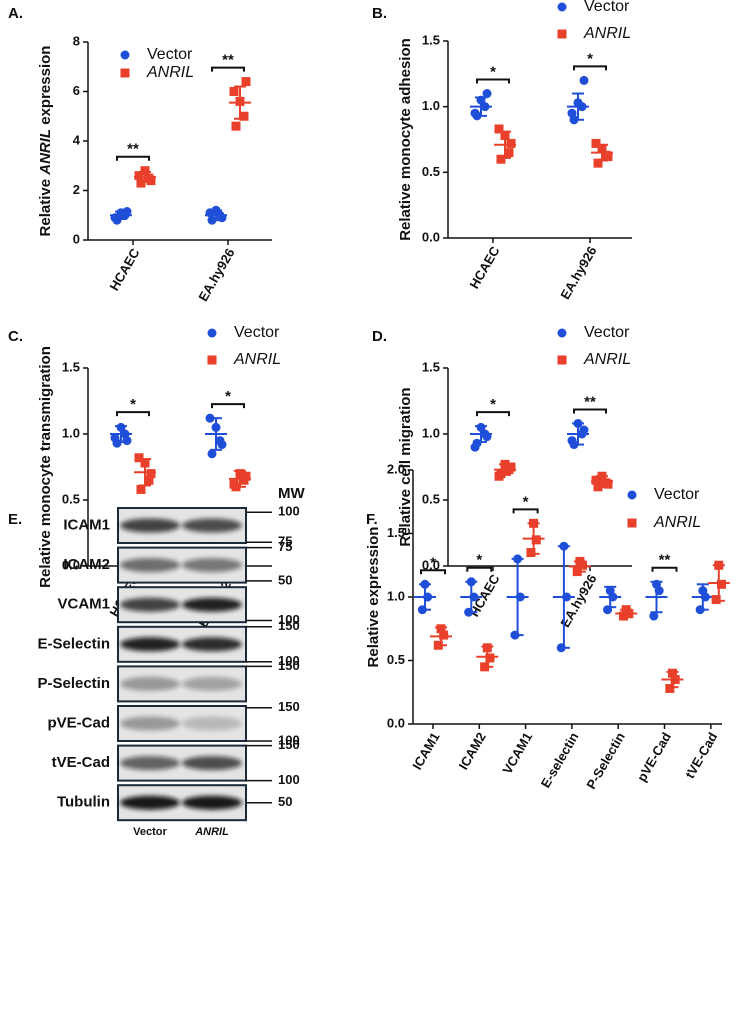 The image size is (736, 1016). What do you see at coordinates (15, 519) in the screenshot?
I see `panel-label: E.` at bounding box center [15, 519].